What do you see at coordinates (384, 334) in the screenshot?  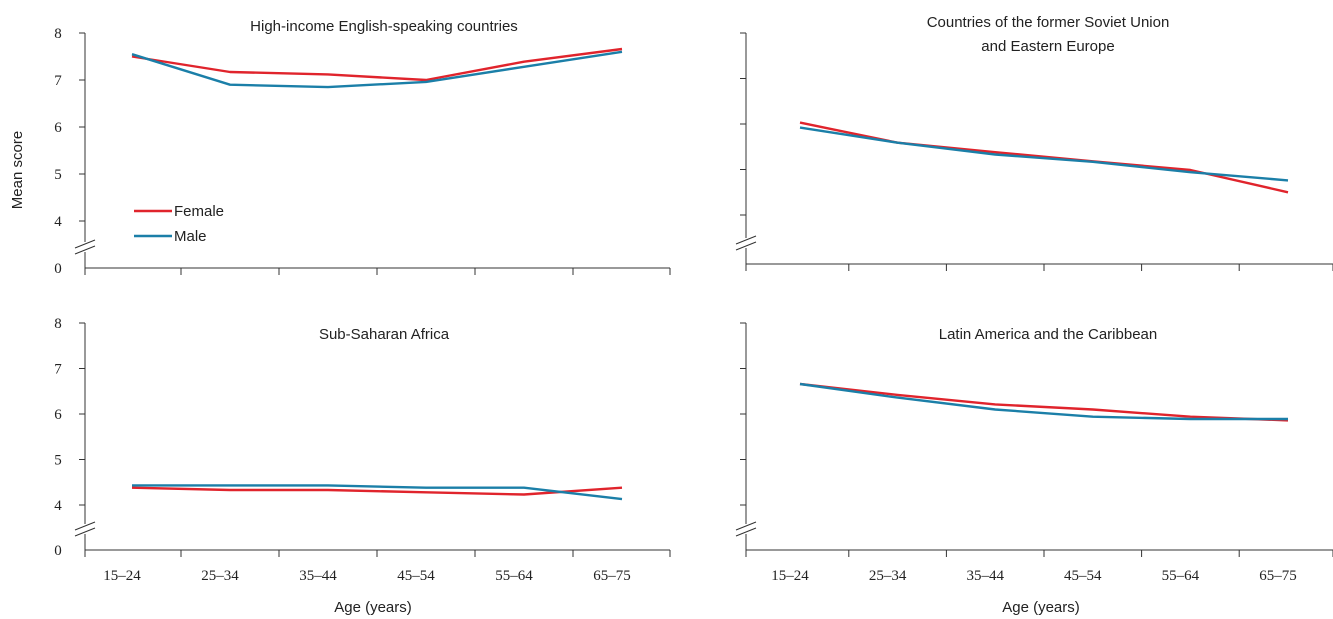 I see `panel-title: Sub-Saharan Africa` at bounding box center [384, 334].